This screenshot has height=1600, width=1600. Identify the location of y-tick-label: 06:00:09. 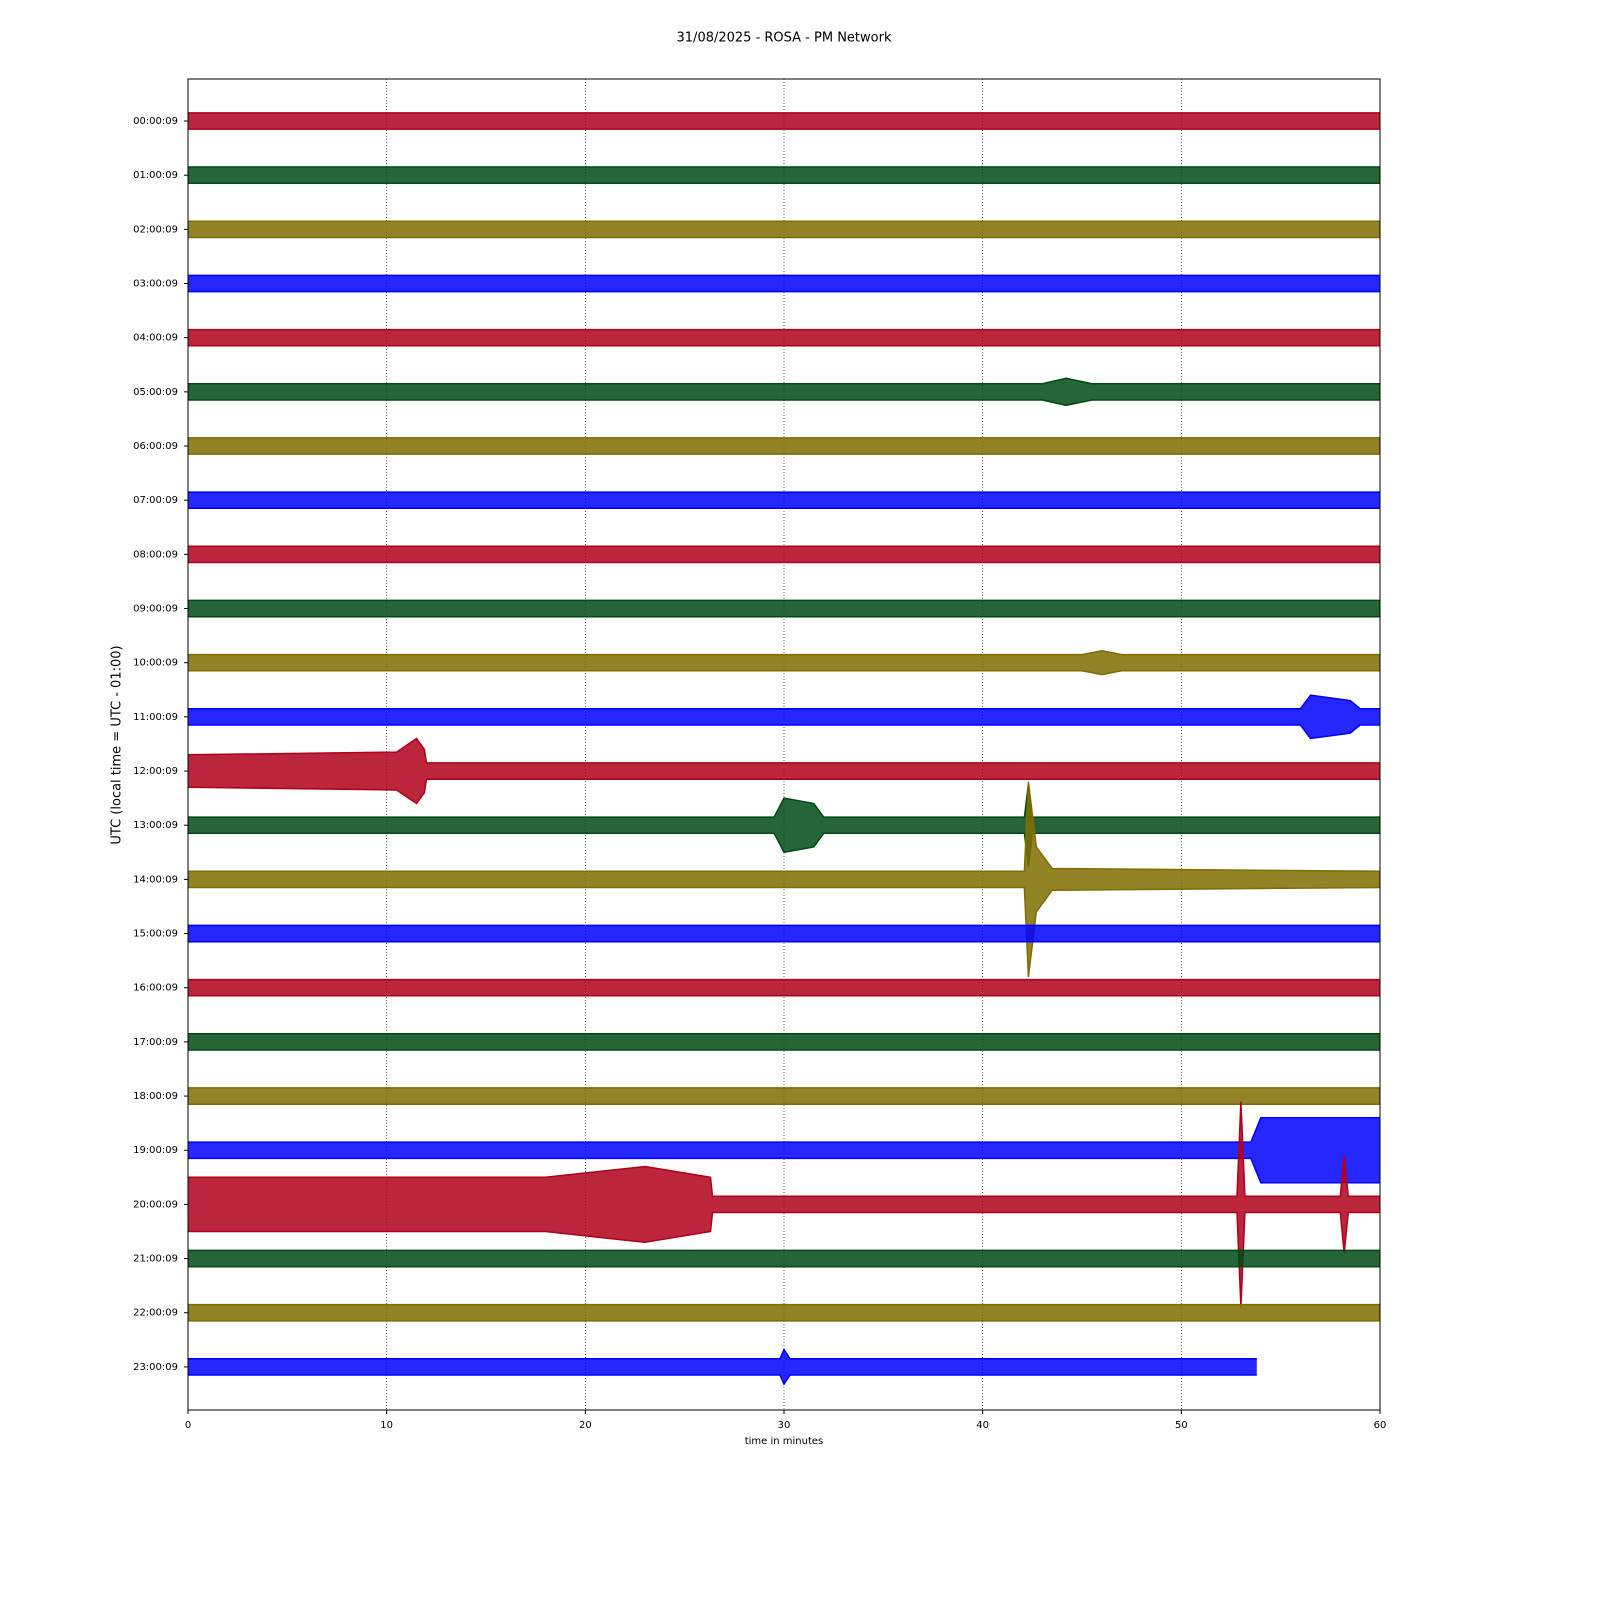
(155, 446).